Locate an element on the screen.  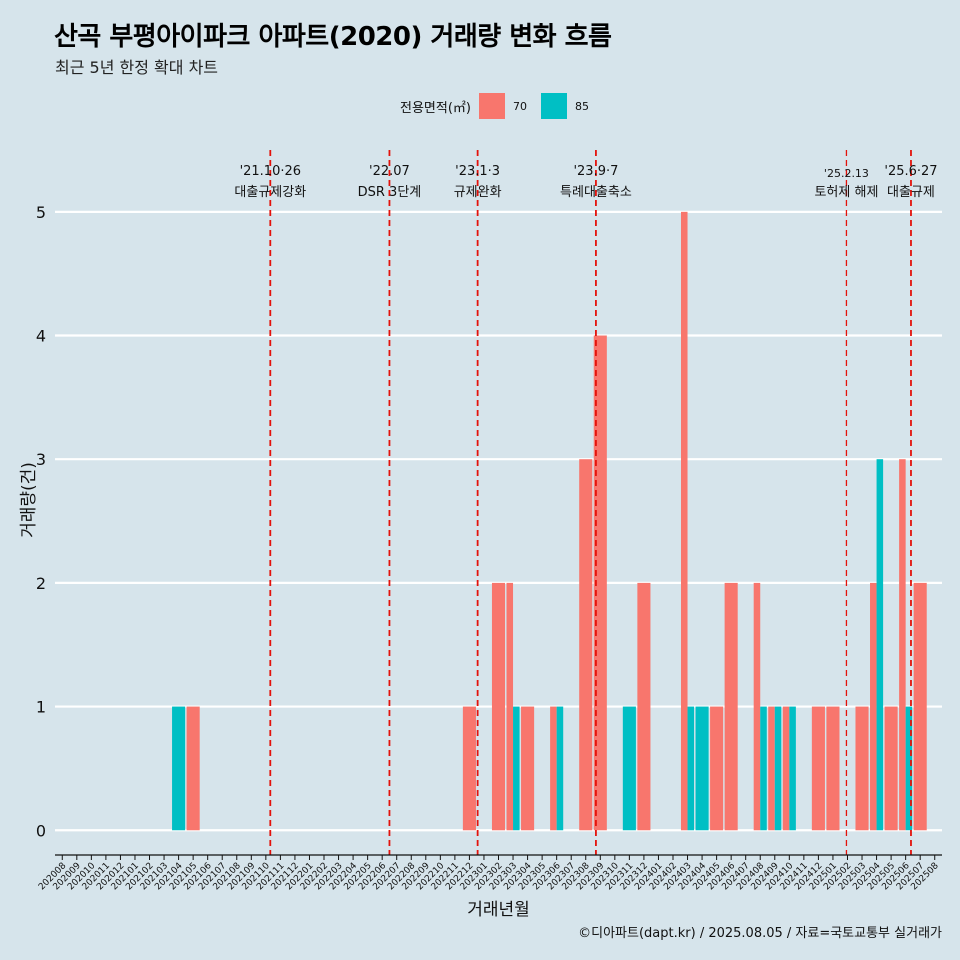
chart-title: 산곡 부평아이파크 아파트(2020) 거래량 변화 흐름 is located at coordinates (333, 37).